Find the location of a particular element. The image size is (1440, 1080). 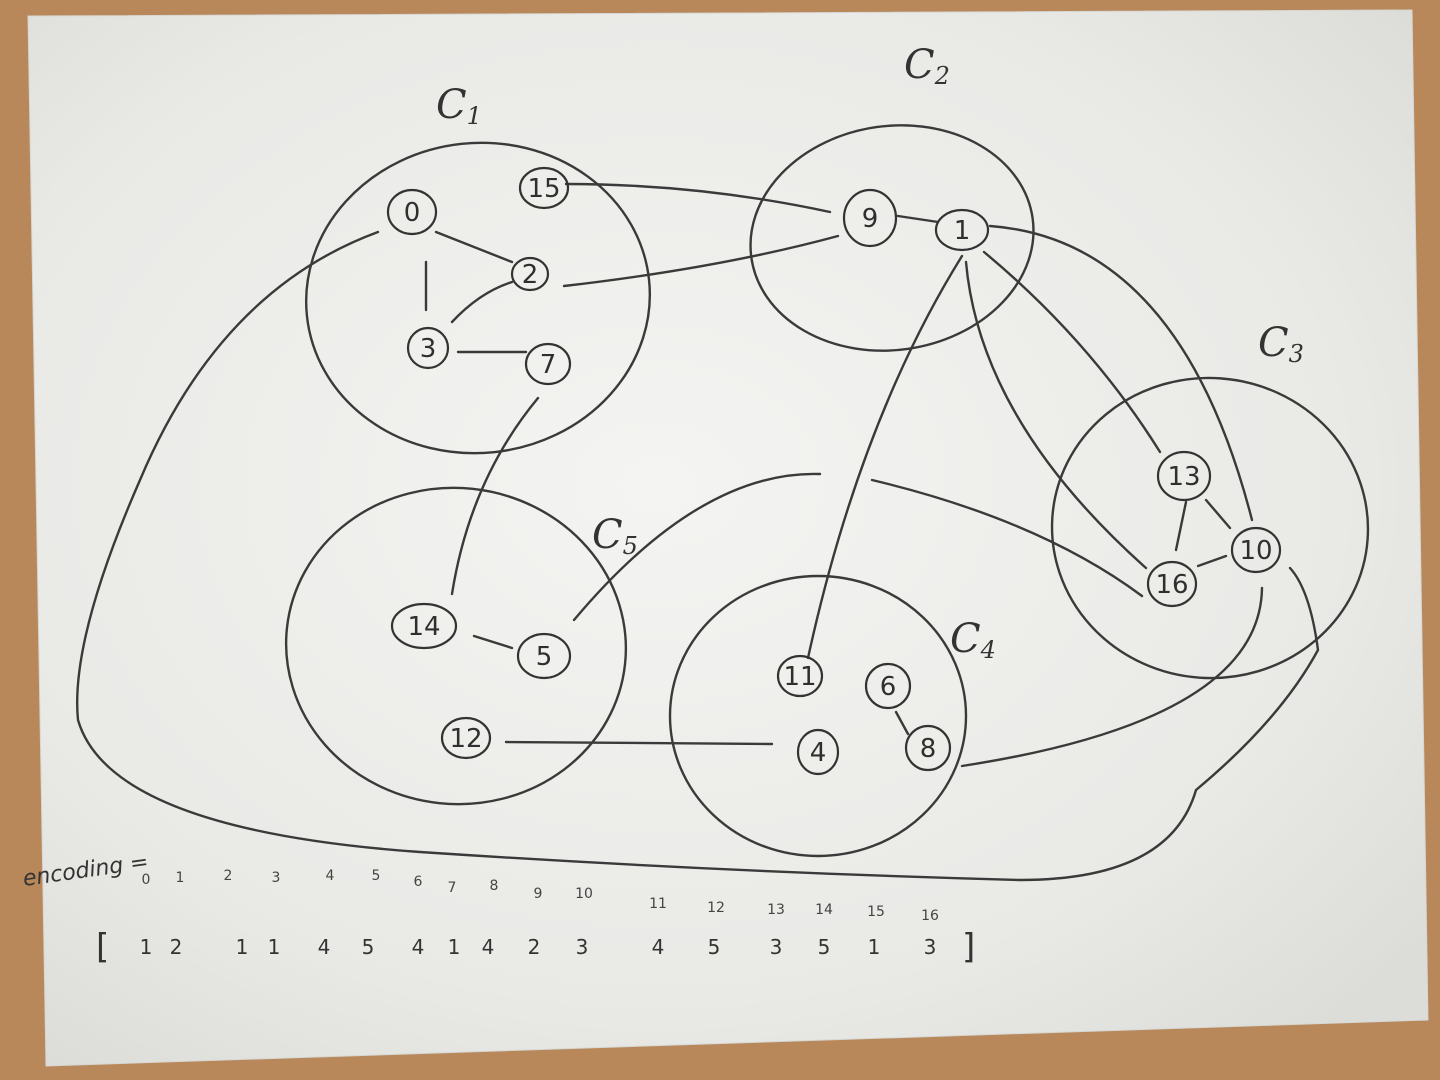

node-10: 10 is located at coordinates (1256, 550).